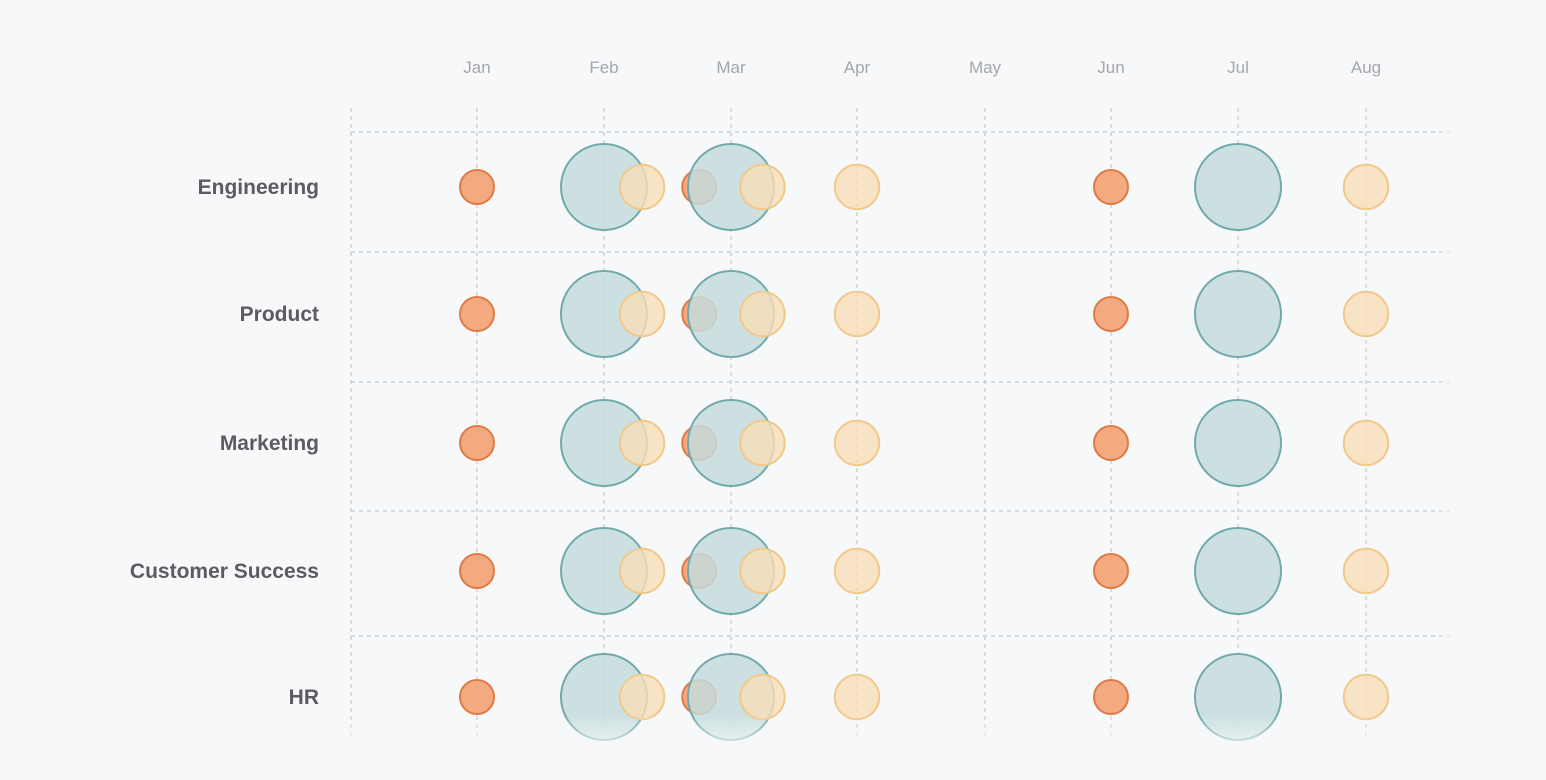 Image resolution: width=1546 pixels, height=780 pixels. Describe the element at coordinates (900, 735) in the screenshot. I see `fade-bottom-overlay` at that location.